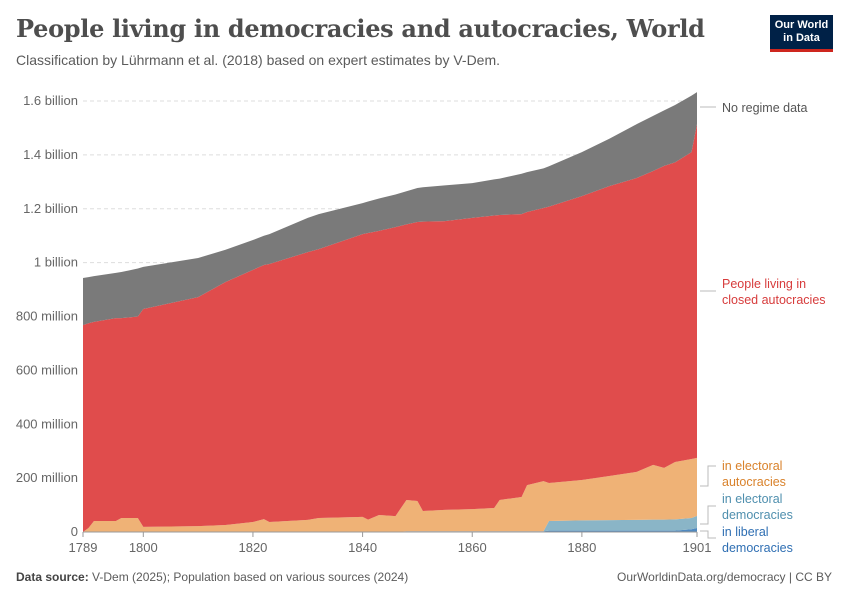  Describe the element at coordinates (801, 33) in the screenshot. I see `owid-logo: Our World in Data` at that location.